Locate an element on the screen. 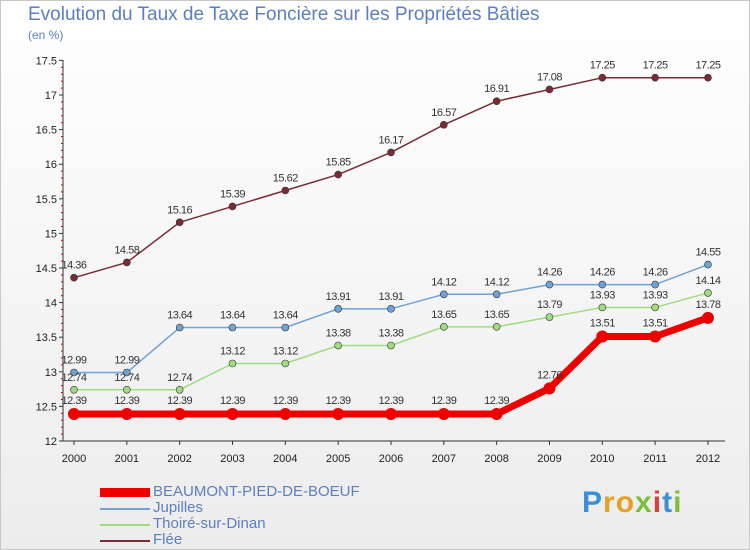  x-tick-label: 2000 is located at coordinates (74, 459).